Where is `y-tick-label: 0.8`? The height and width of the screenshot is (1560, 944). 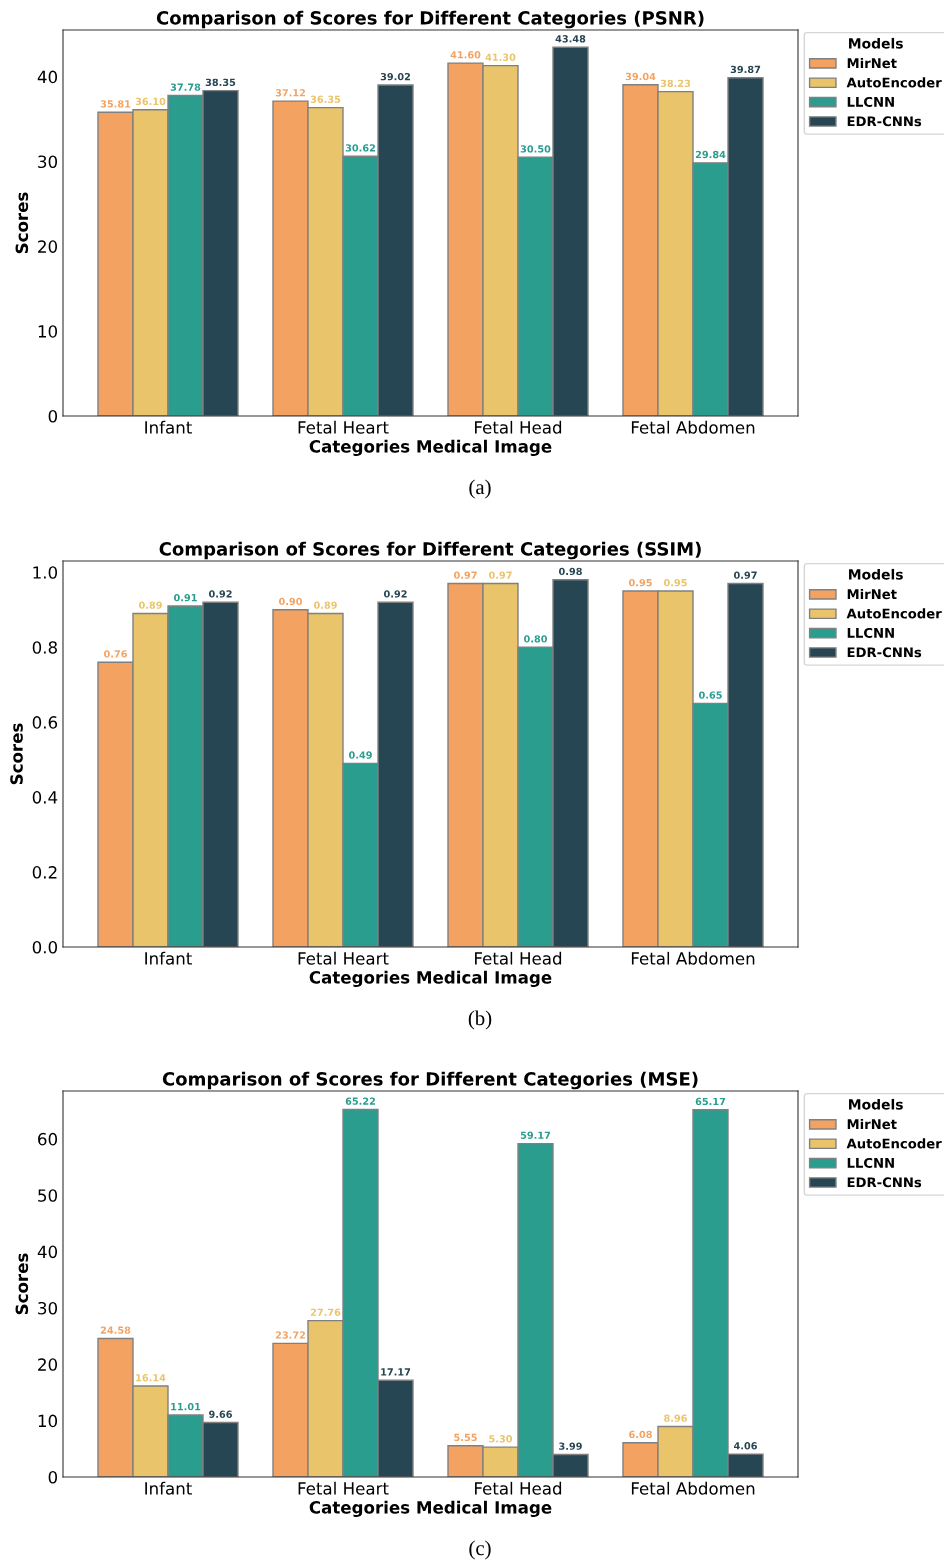
y-tick-label: 0.8 is located at coordinates (44, 647).